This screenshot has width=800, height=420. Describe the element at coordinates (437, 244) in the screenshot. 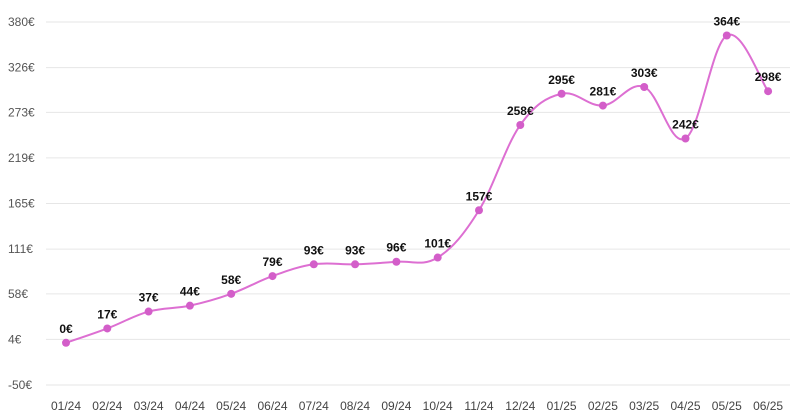

I see `data-label: 101€` at that location.